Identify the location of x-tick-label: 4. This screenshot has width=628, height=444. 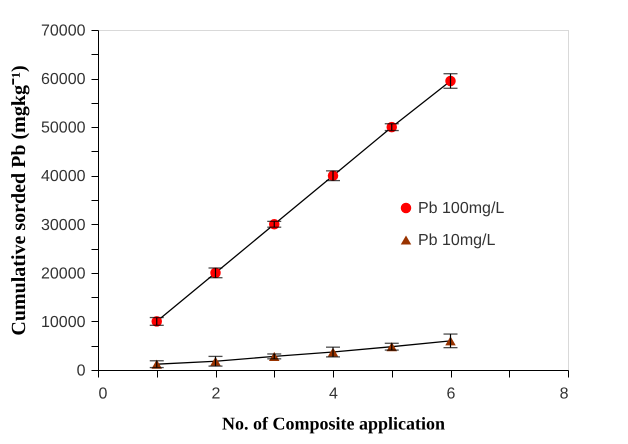
(333, 394).